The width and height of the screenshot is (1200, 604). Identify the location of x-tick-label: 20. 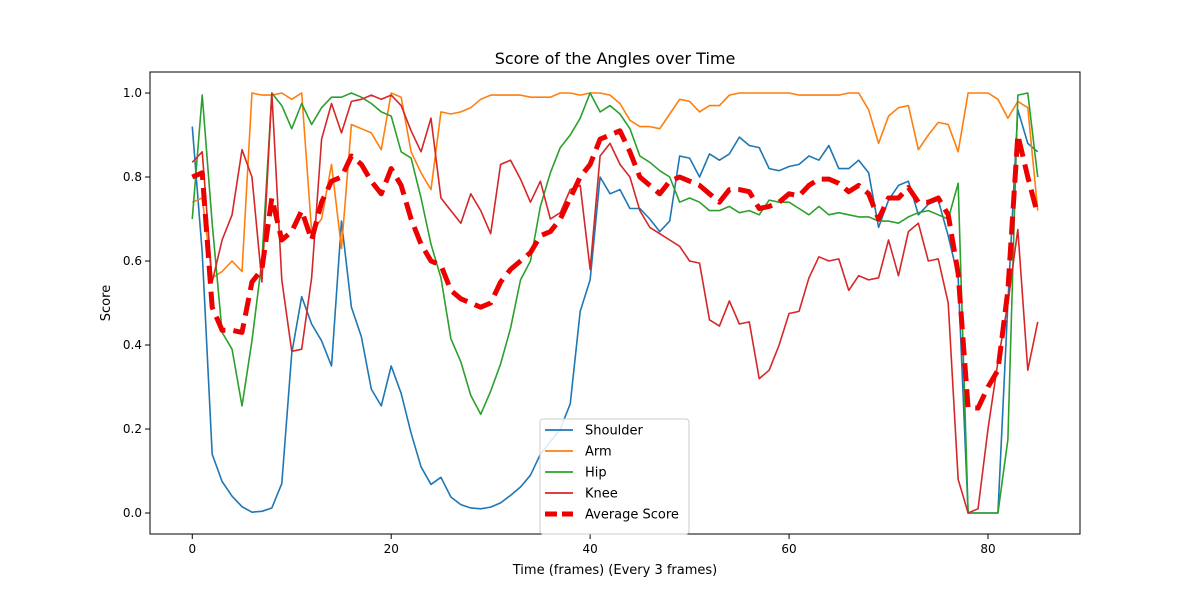
(391, 549).